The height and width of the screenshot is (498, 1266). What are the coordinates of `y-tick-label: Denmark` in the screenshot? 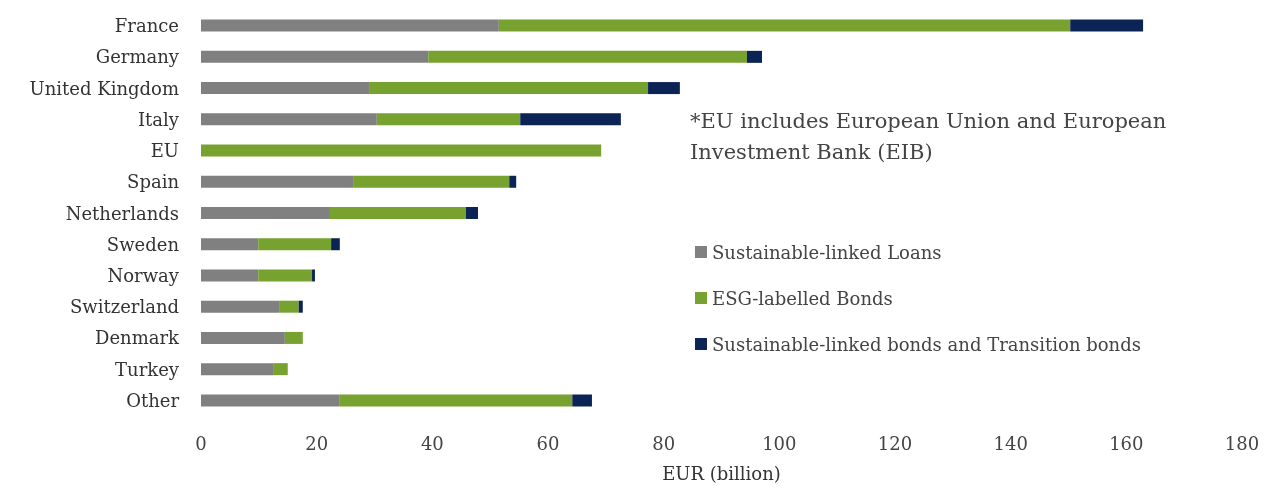 It's located at (138, 338).